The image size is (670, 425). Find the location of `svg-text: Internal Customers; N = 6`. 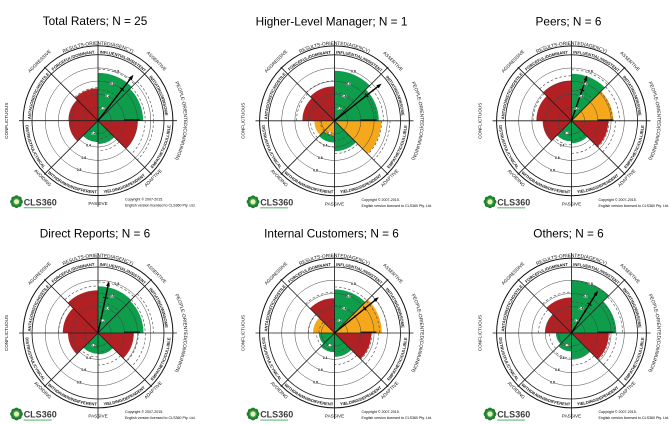

svg-text: Internal Customers; N = 6 is located at coordinates (331, 234).